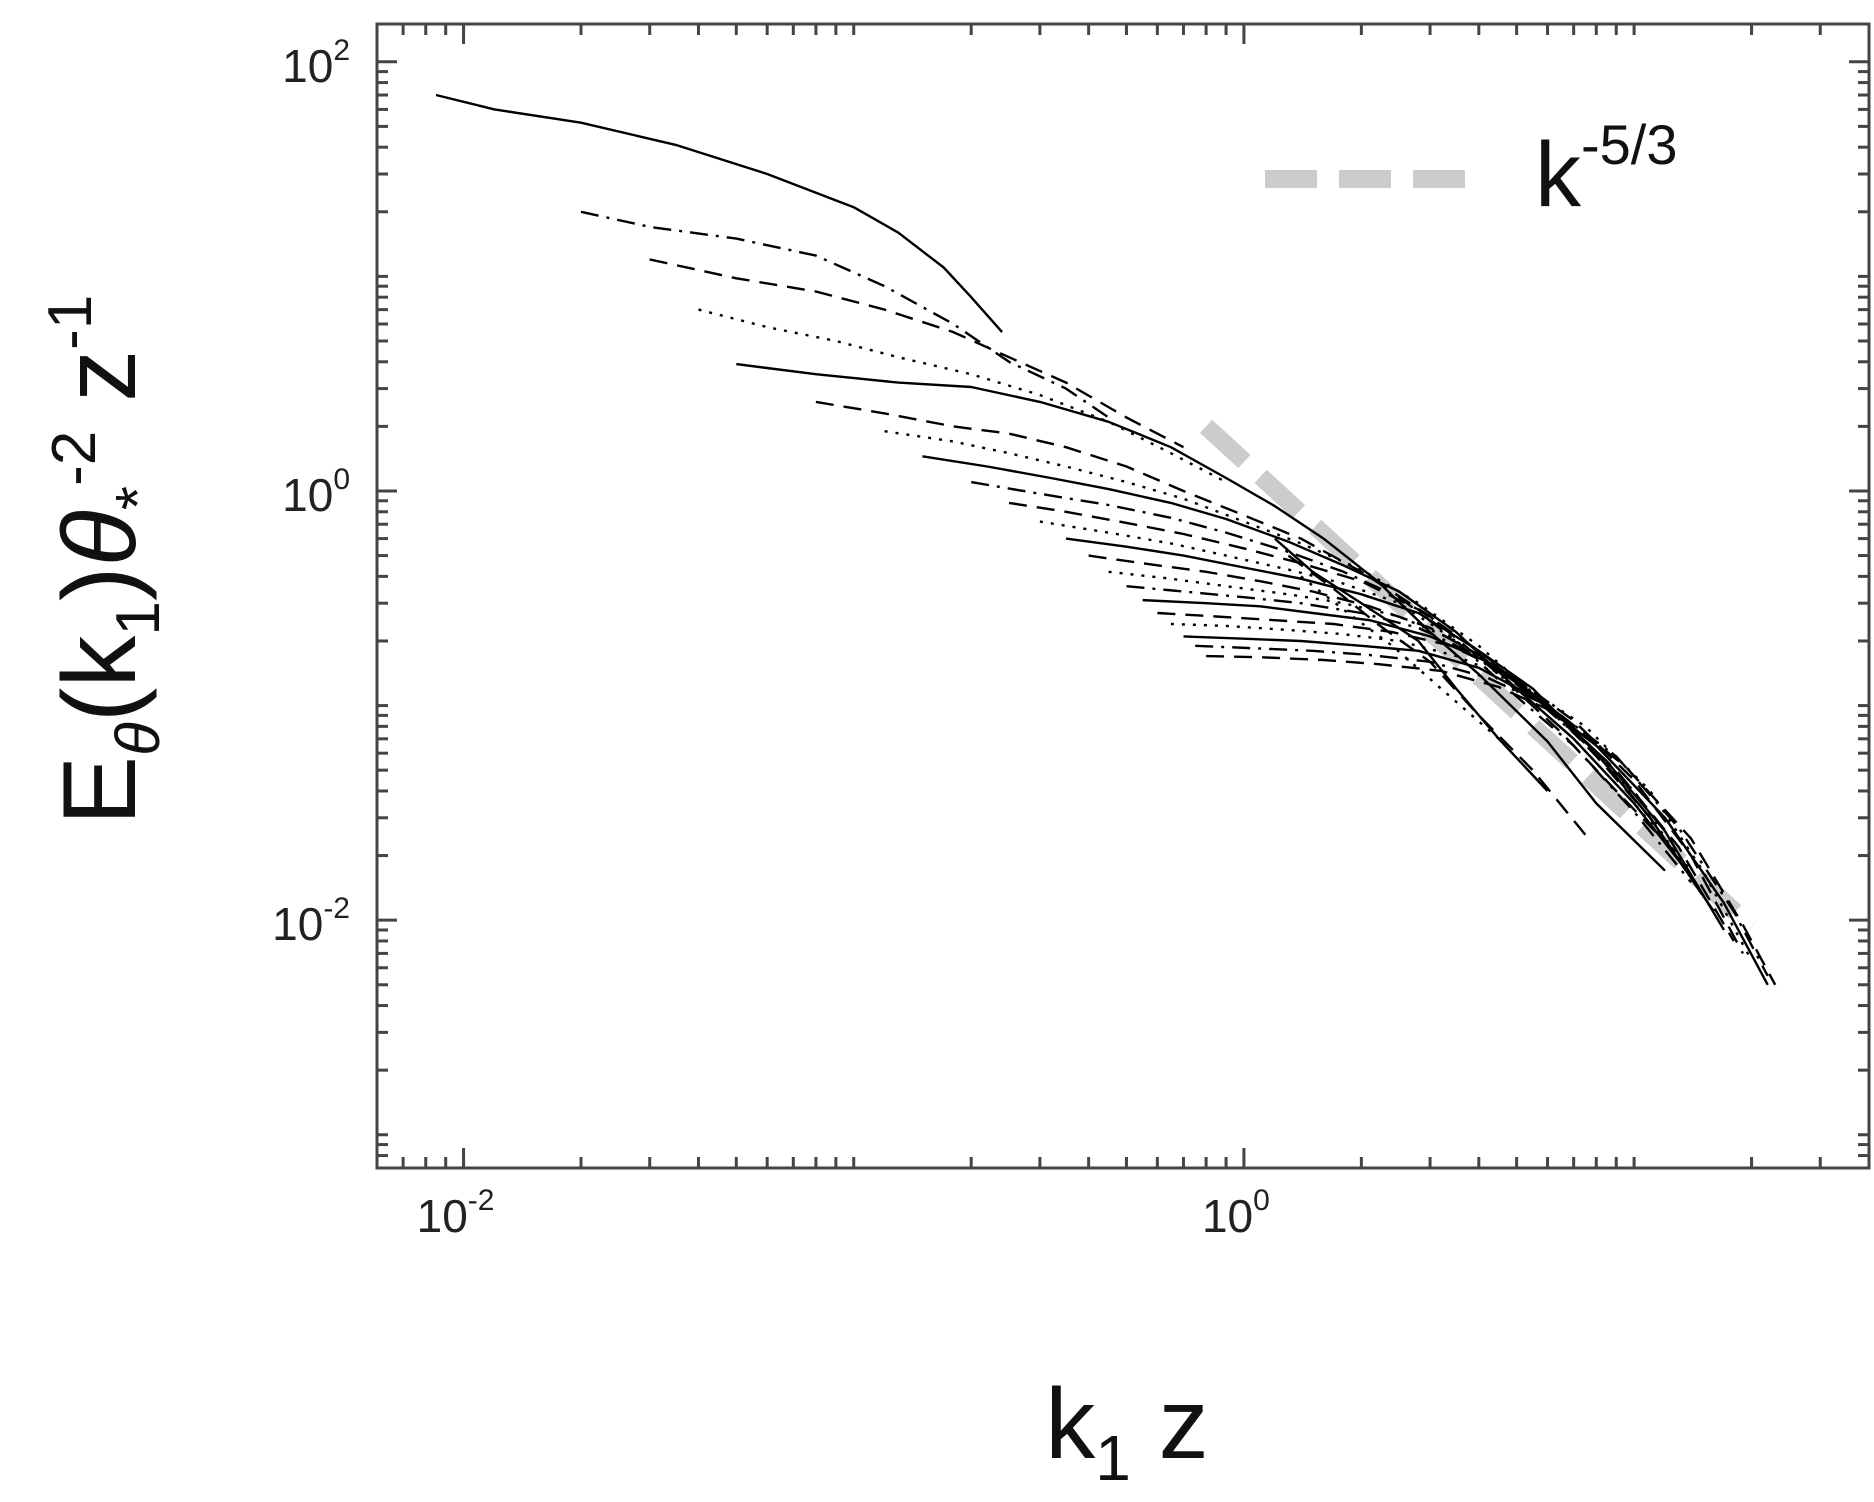 The height and width of the screenshot is (1502, 1874). I want to click on x-axis-label: k1 z, so click(1126, 1431).